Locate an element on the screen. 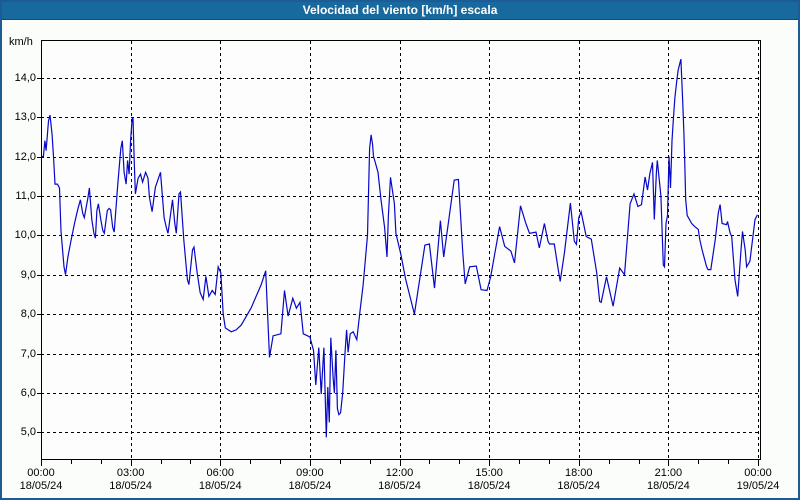  x-tick-label: 00:00 18/05/24 is located at coordinates (41, 480).